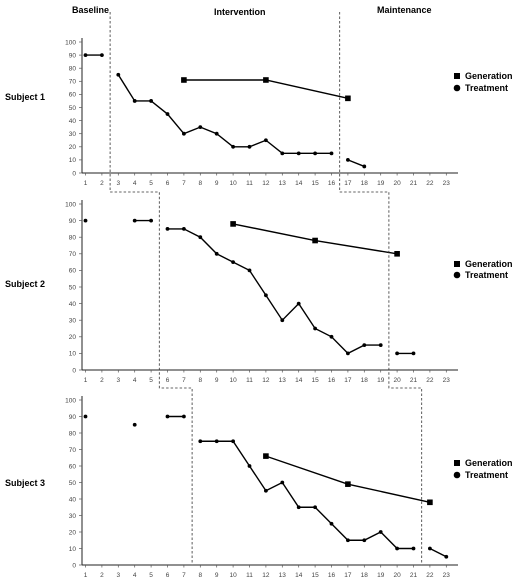 The width and height of the screenshot is (517, 585). What do you see at coordinates (73, 108) in the screenshot?
I see `y-tick-label: 50` at bounding box center [73, 108].